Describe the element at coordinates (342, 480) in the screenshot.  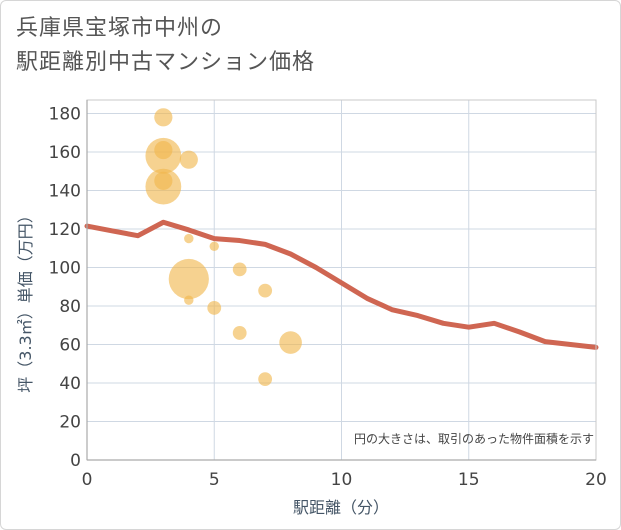
I see `x-tick-label: 10` at that location.